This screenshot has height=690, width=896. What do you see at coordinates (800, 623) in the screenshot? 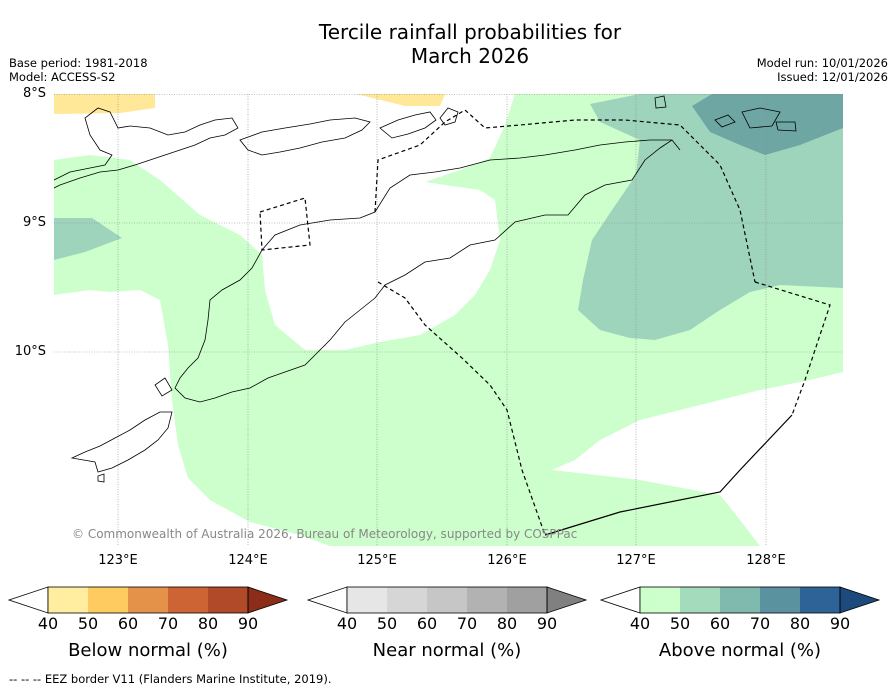
I see `tick-above-80: 80` at bounding box center [800, 623].